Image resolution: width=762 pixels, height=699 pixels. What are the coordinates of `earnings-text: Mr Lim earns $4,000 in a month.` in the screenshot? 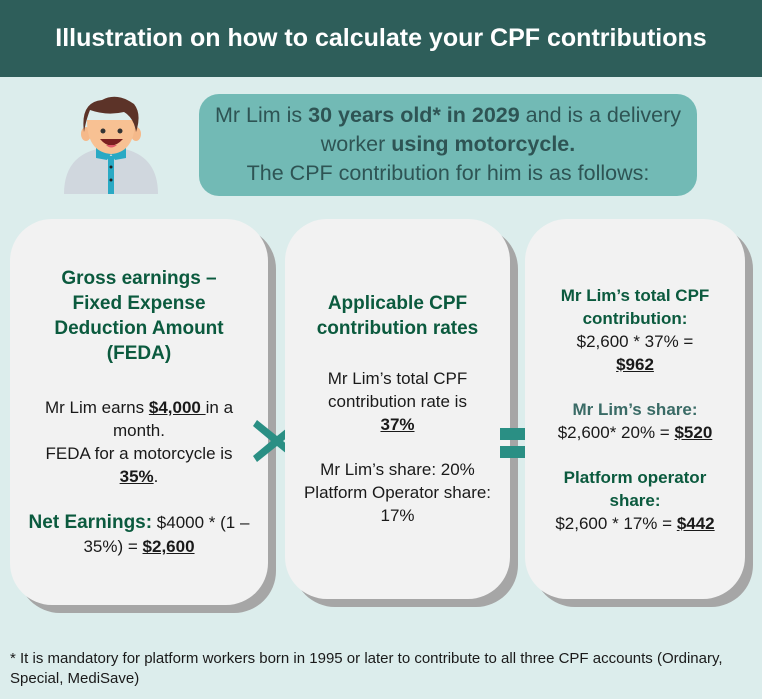 It's located at (139, 419).